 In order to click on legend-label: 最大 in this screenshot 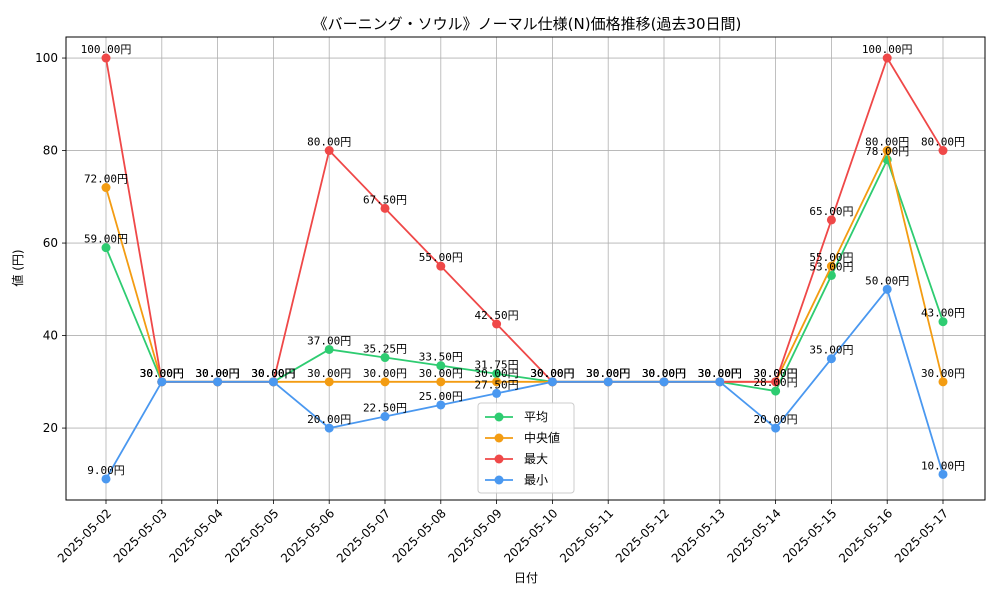, I will do `click(536, 459)`.